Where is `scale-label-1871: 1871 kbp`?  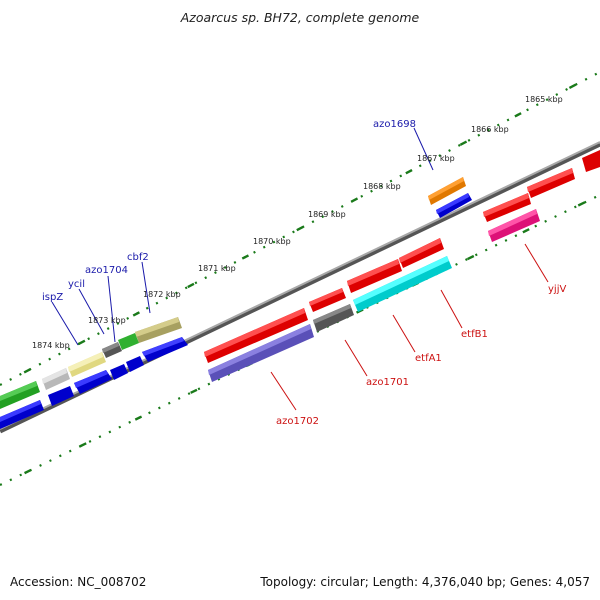
scale-label-1871: 1871 kbp is located at coordinates (217, 268).